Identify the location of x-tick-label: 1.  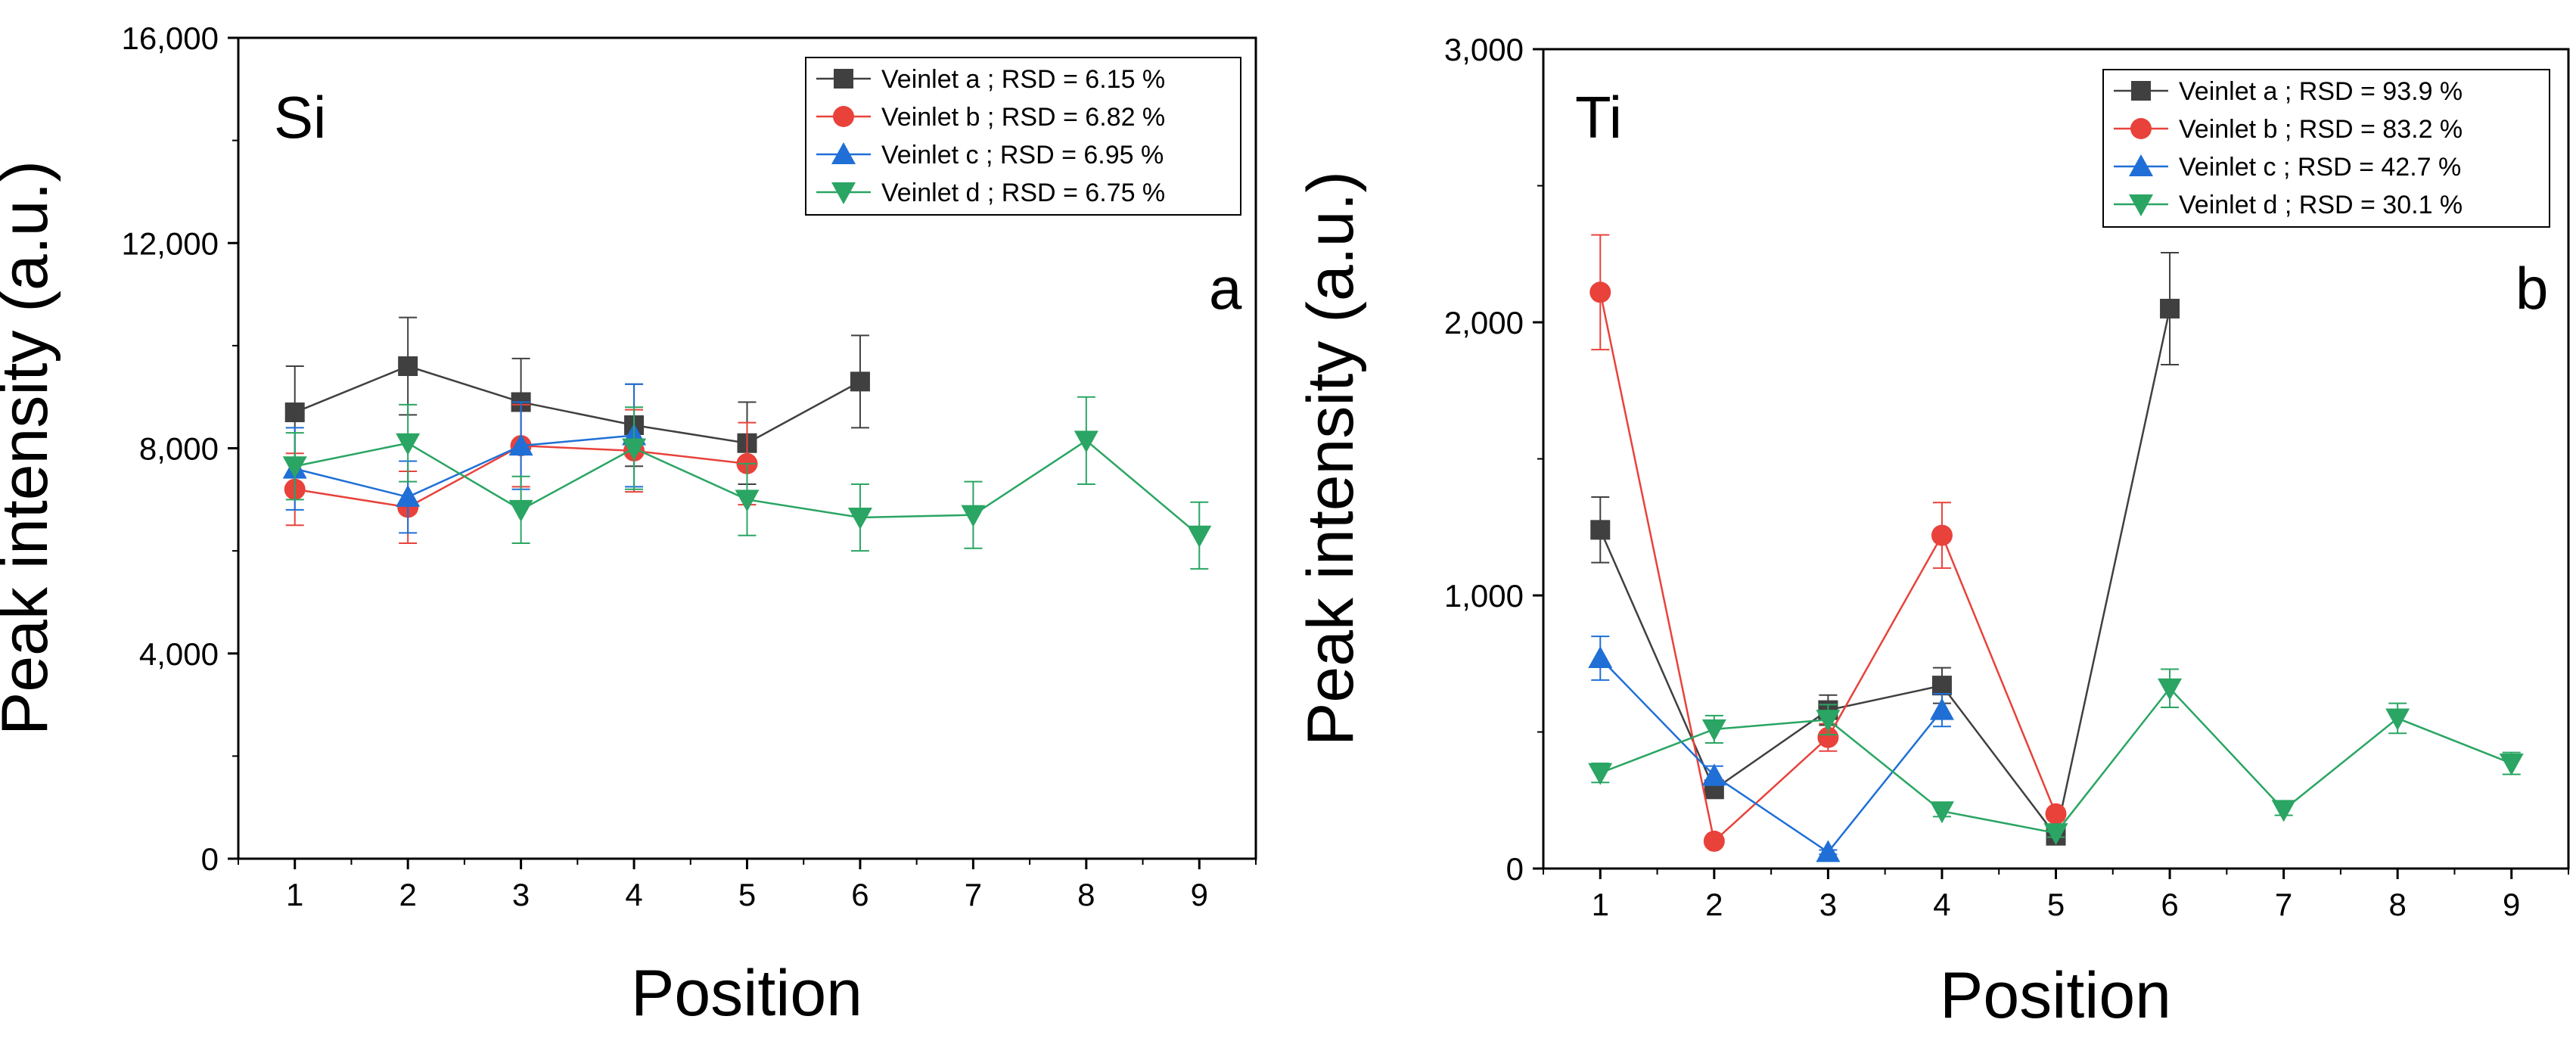
(294, 894).